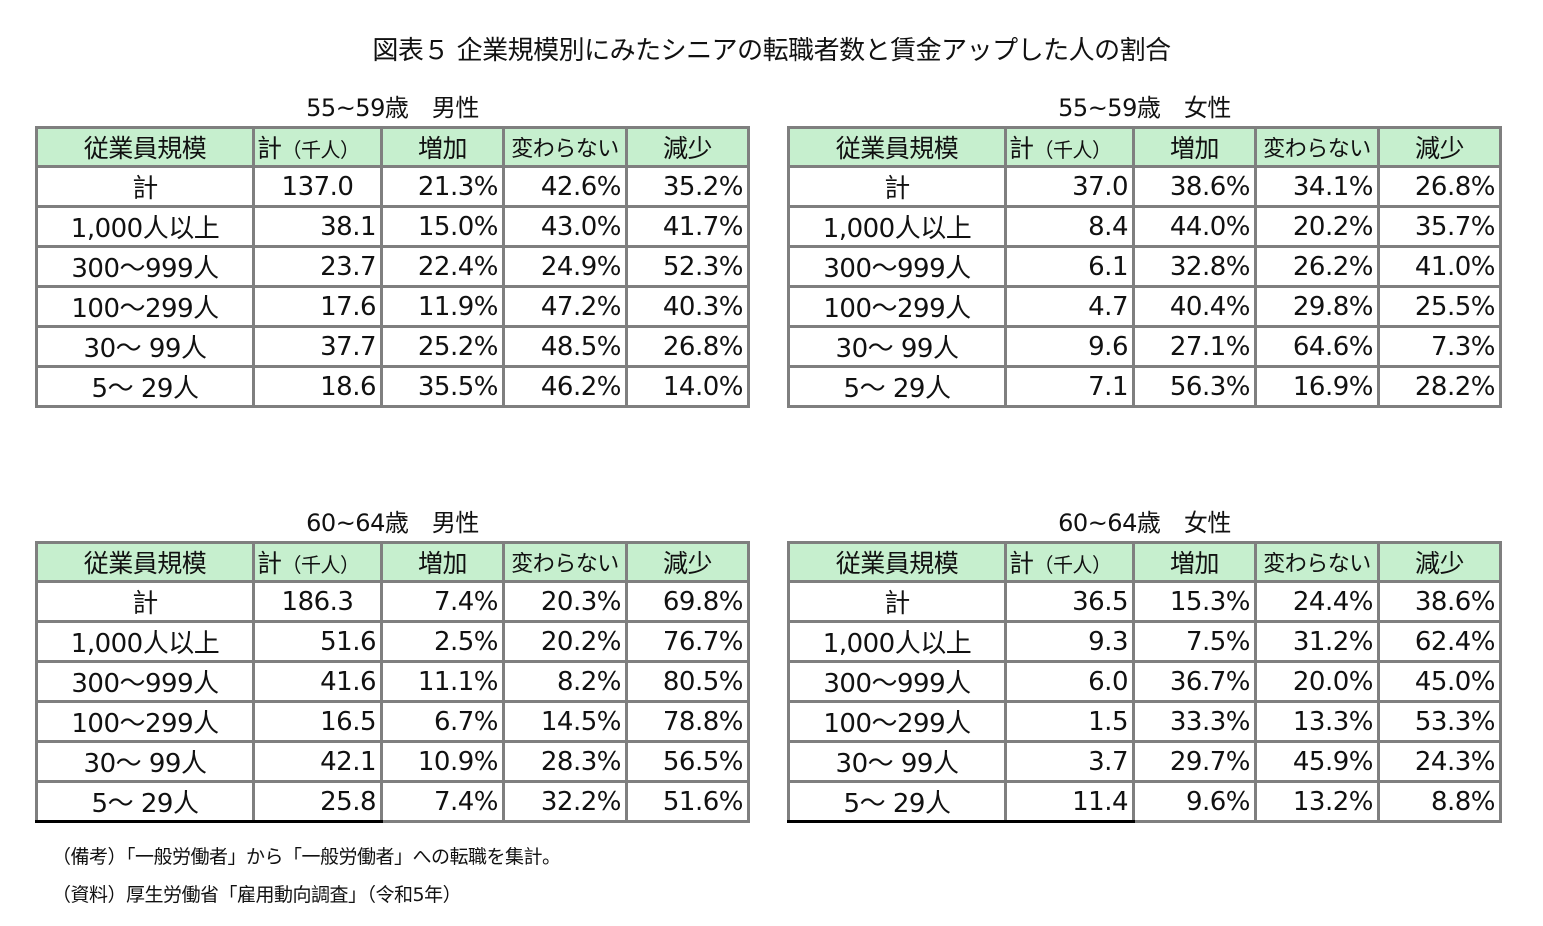  Describe the element at coordinates (687, 761) in the screenshot. I see `cell-decrease: 56.5%` at that location.